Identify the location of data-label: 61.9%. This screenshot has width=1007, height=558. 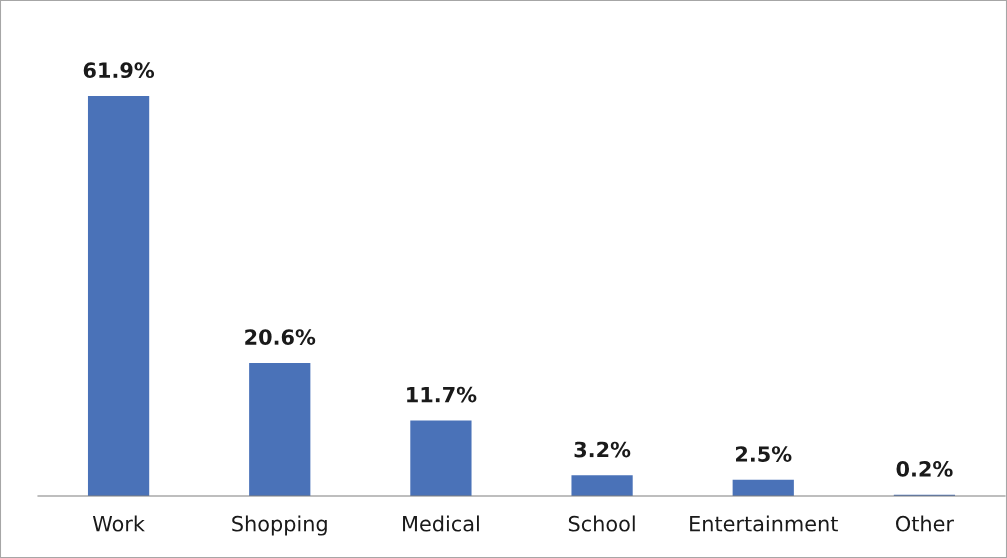
(119, 70).